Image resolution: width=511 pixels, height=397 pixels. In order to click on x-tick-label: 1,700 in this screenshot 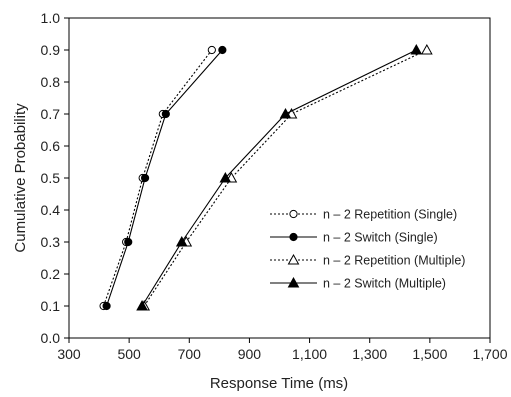, I will do `click(489, 354)`.